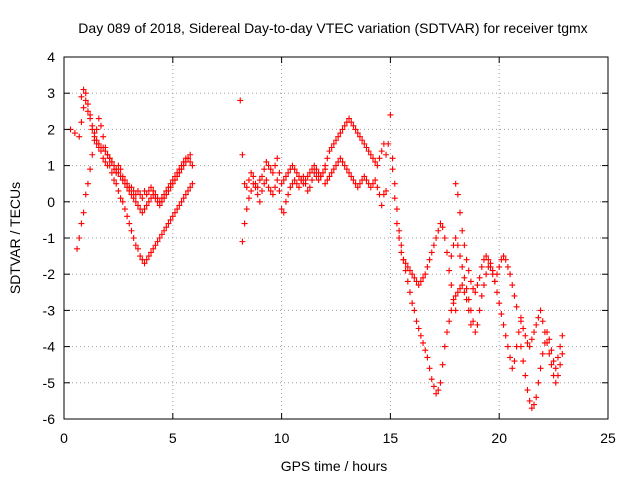 Image resolution: width=640 pixels, height=480 pixels. What do you see at coordinates (608, 438) in the screenshot?
I see `x-tick-label: 25` at bounding box center [608, 438].